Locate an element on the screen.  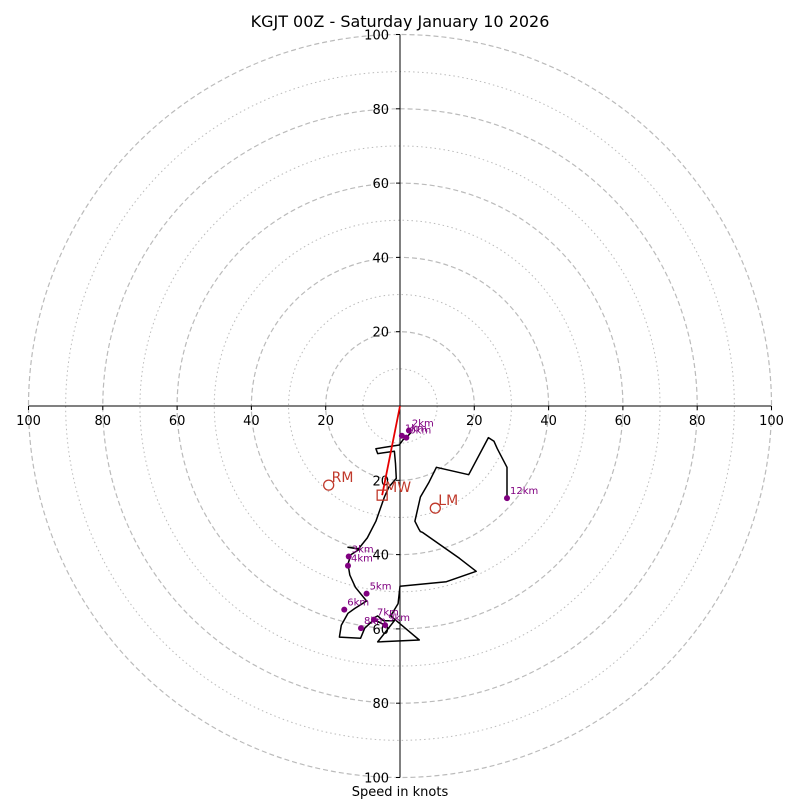
y-tick-label: 60 is located at coordinates (380, 184).